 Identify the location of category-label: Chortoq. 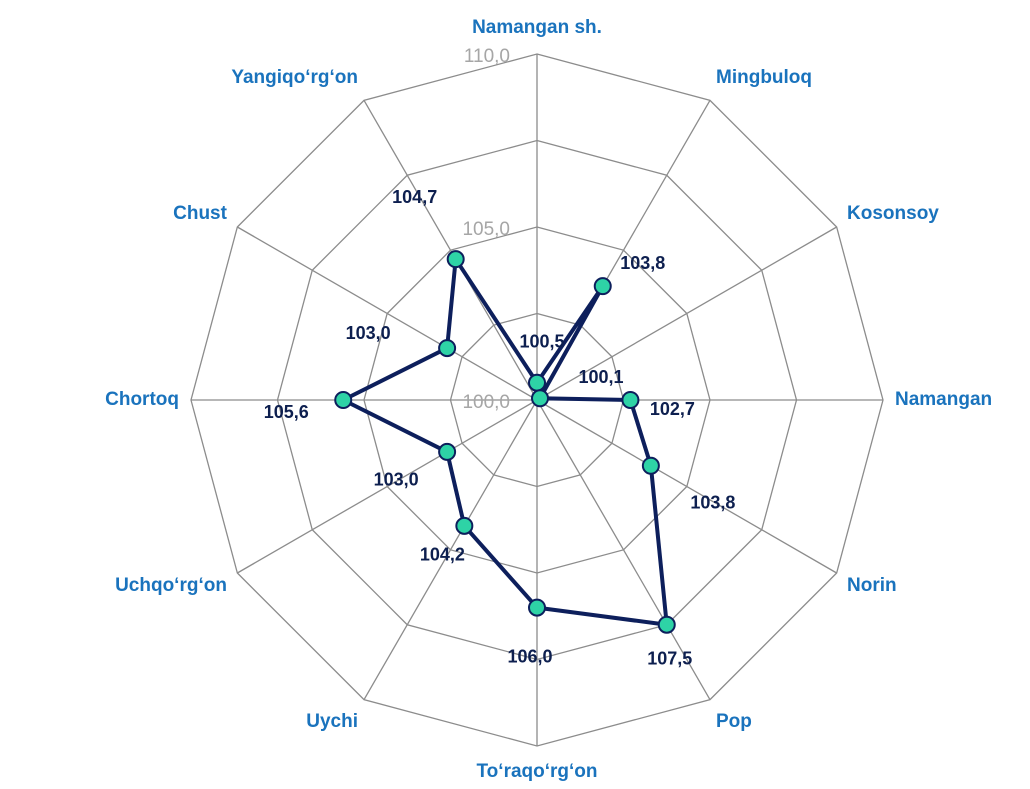
(142, 399).